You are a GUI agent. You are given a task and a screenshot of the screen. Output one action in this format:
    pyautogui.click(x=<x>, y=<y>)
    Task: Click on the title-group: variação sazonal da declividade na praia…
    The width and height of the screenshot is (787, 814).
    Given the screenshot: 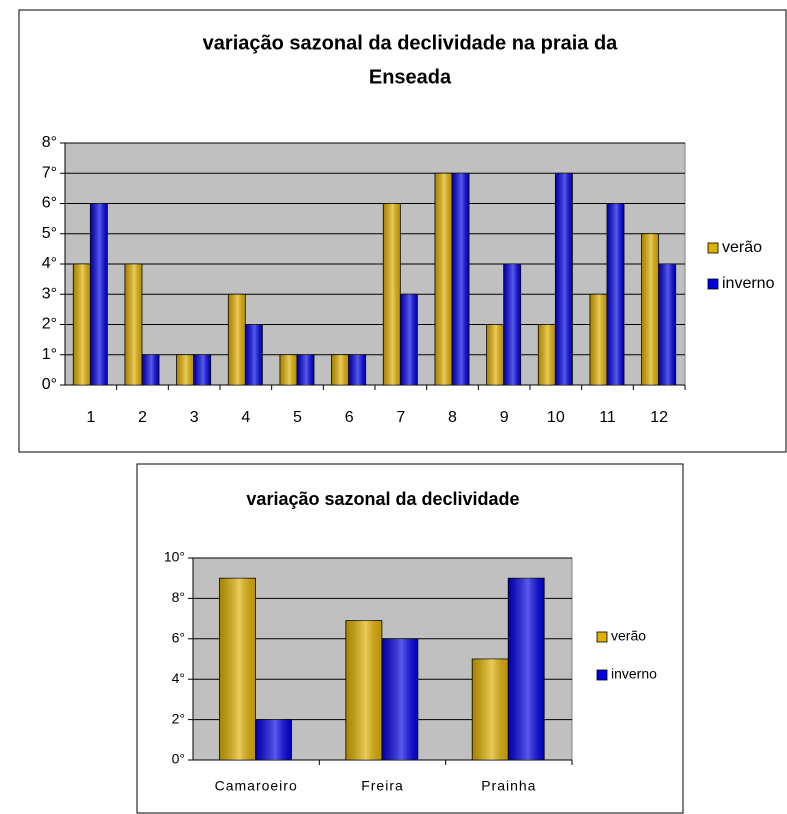 What is the action you would take?
    pyautogui.click(x=411, y=60)
    